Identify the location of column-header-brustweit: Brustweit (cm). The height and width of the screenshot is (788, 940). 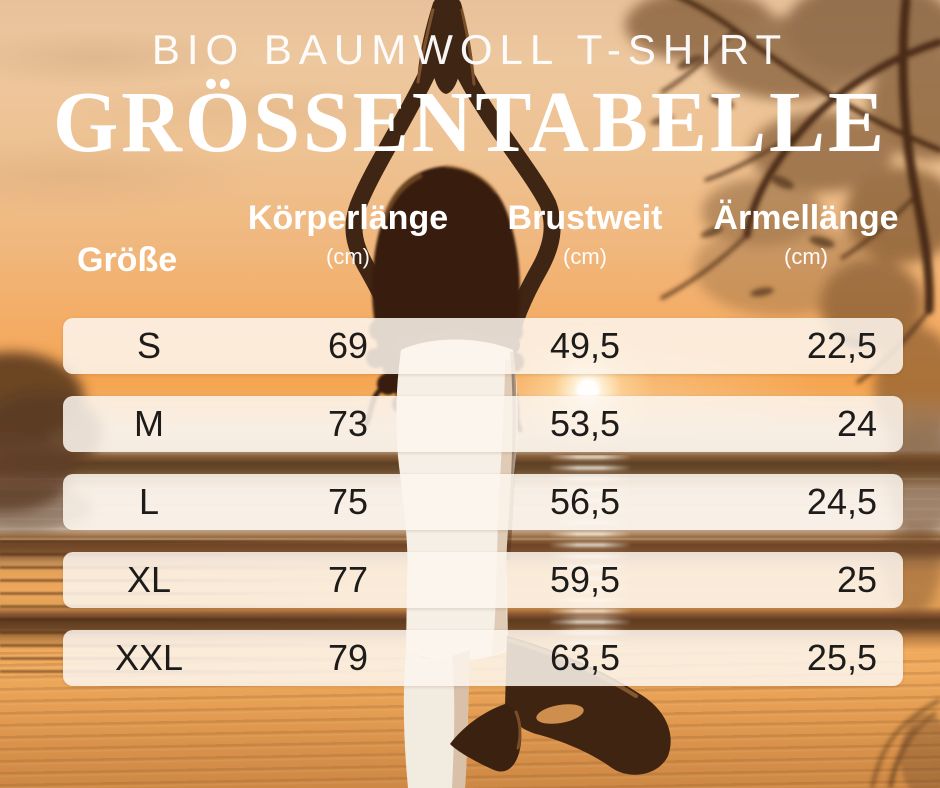
(585, 245).